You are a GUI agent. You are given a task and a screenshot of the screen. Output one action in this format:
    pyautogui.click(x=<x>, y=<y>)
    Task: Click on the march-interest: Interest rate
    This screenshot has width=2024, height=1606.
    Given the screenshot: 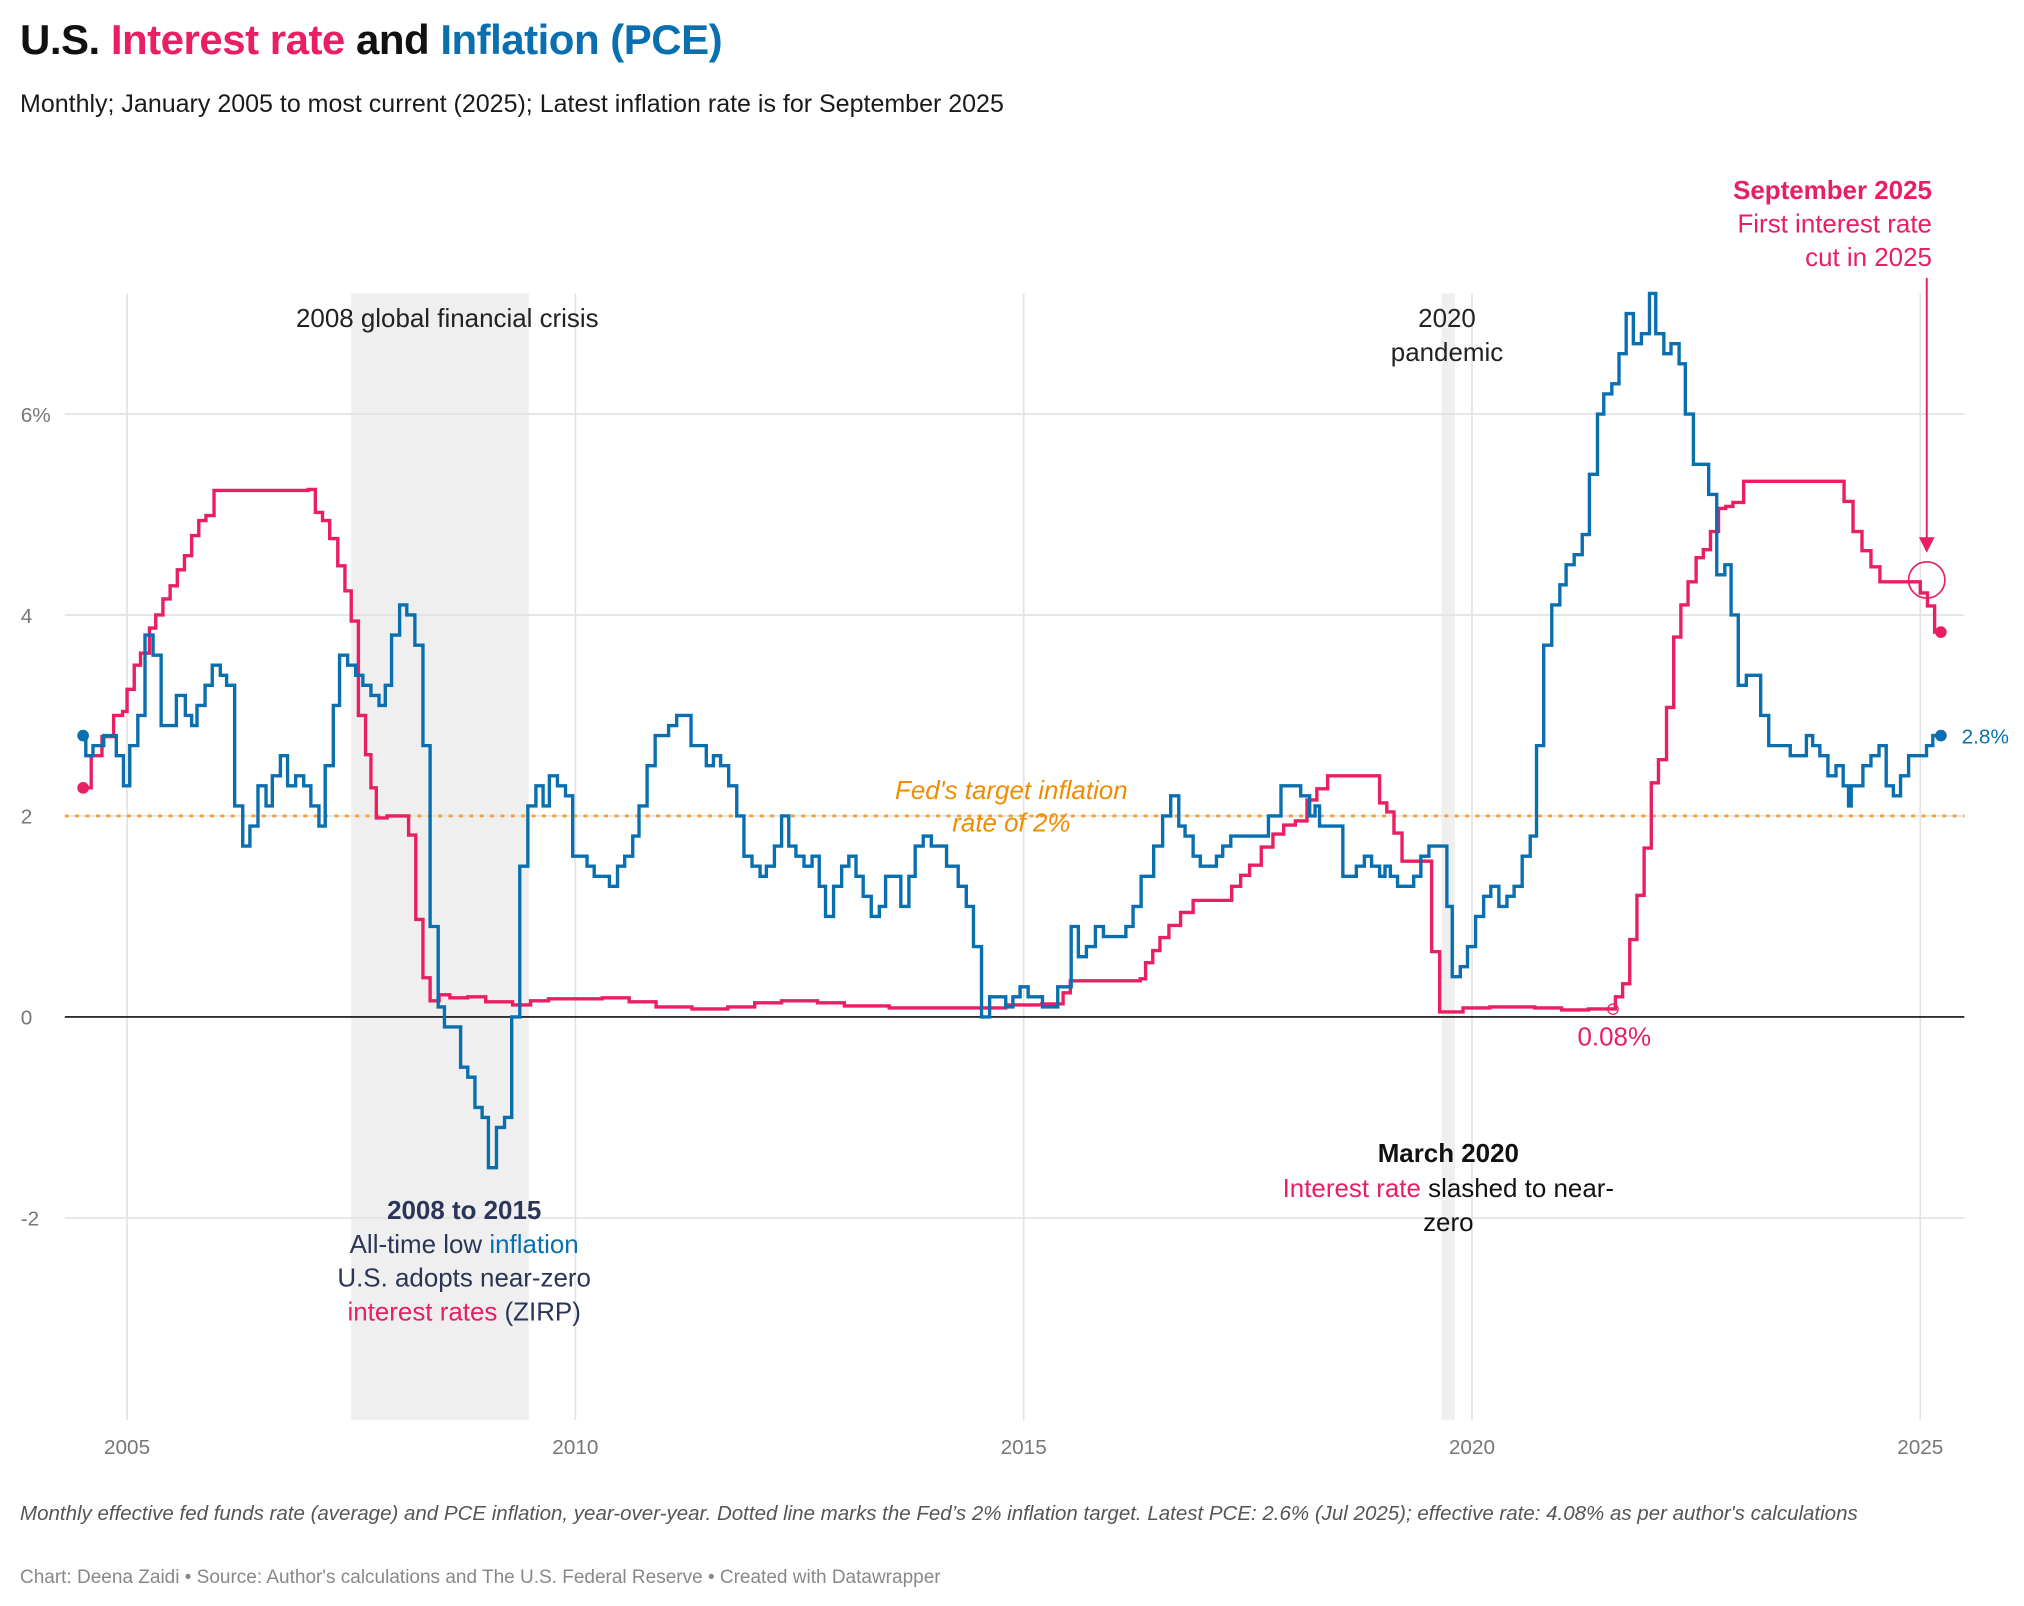 What is the action you would take?
    pyautogui.click(x=1352, y=1189)
    